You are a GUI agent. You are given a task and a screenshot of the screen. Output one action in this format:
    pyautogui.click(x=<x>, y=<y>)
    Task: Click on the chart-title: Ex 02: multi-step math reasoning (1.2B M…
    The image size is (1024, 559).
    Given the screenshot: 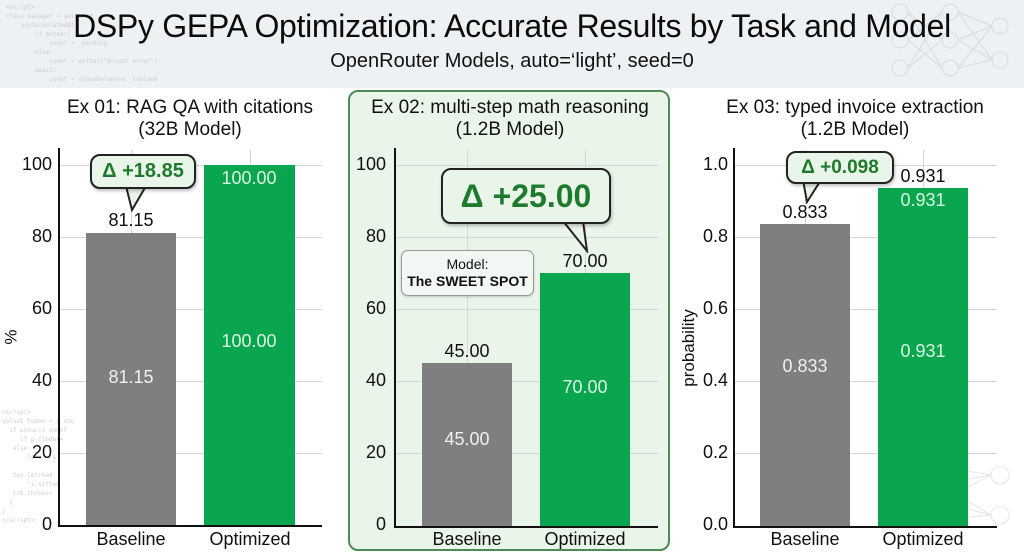 What is the action you would take?
    pyautogui.click(x=510, y=119)
    